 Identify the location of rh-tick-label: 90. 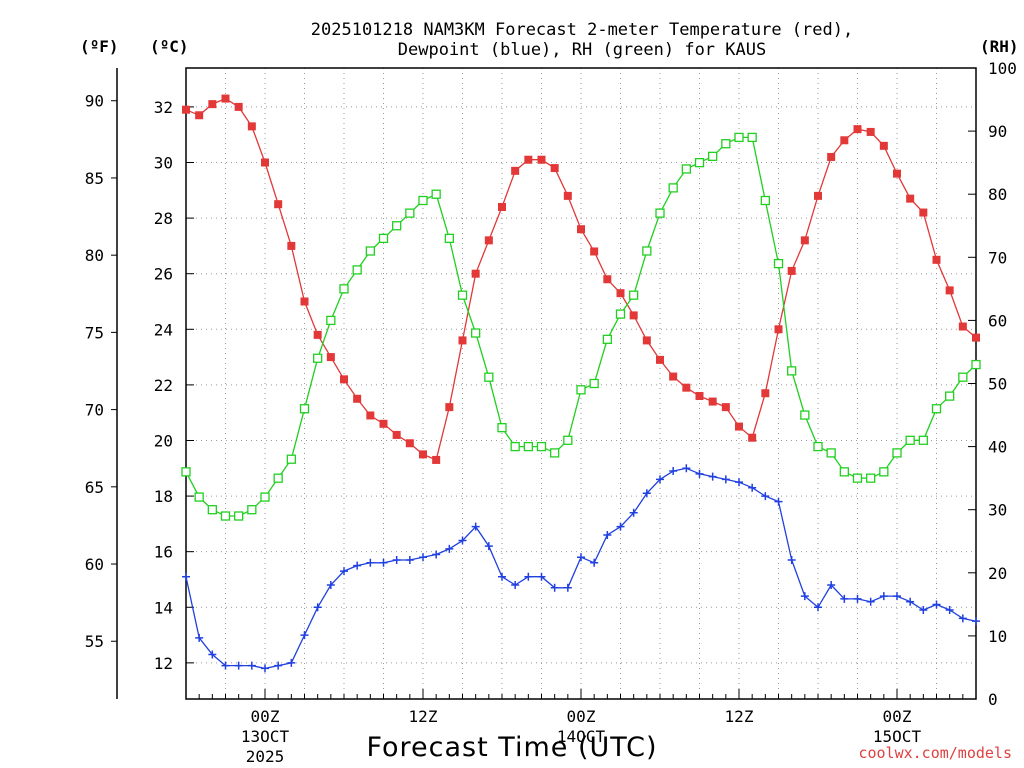
(997, 131).